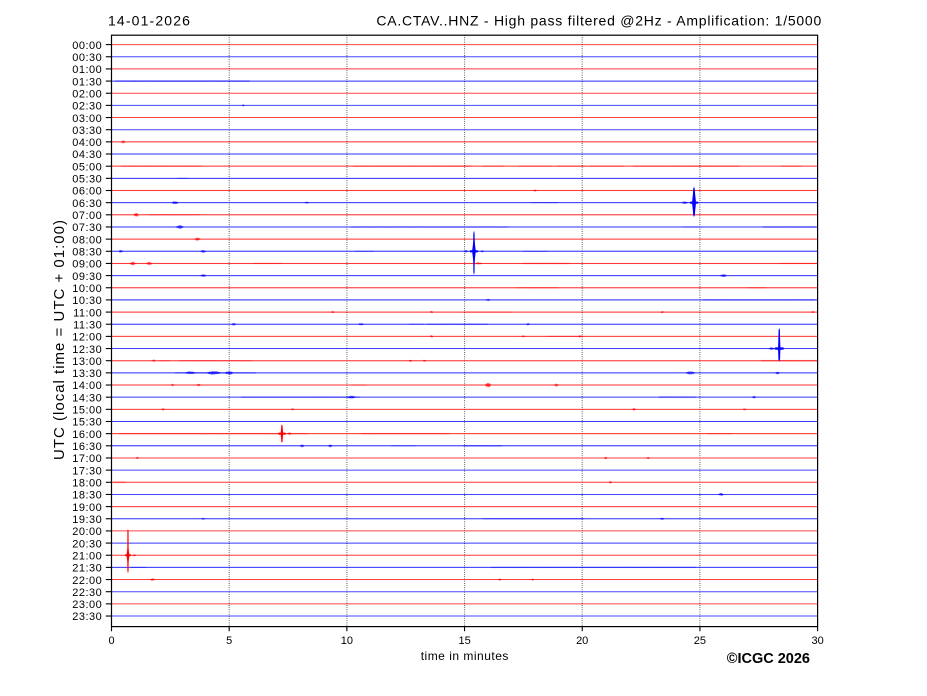  I want to click on svg-text: 07:00, so click(87, 216).